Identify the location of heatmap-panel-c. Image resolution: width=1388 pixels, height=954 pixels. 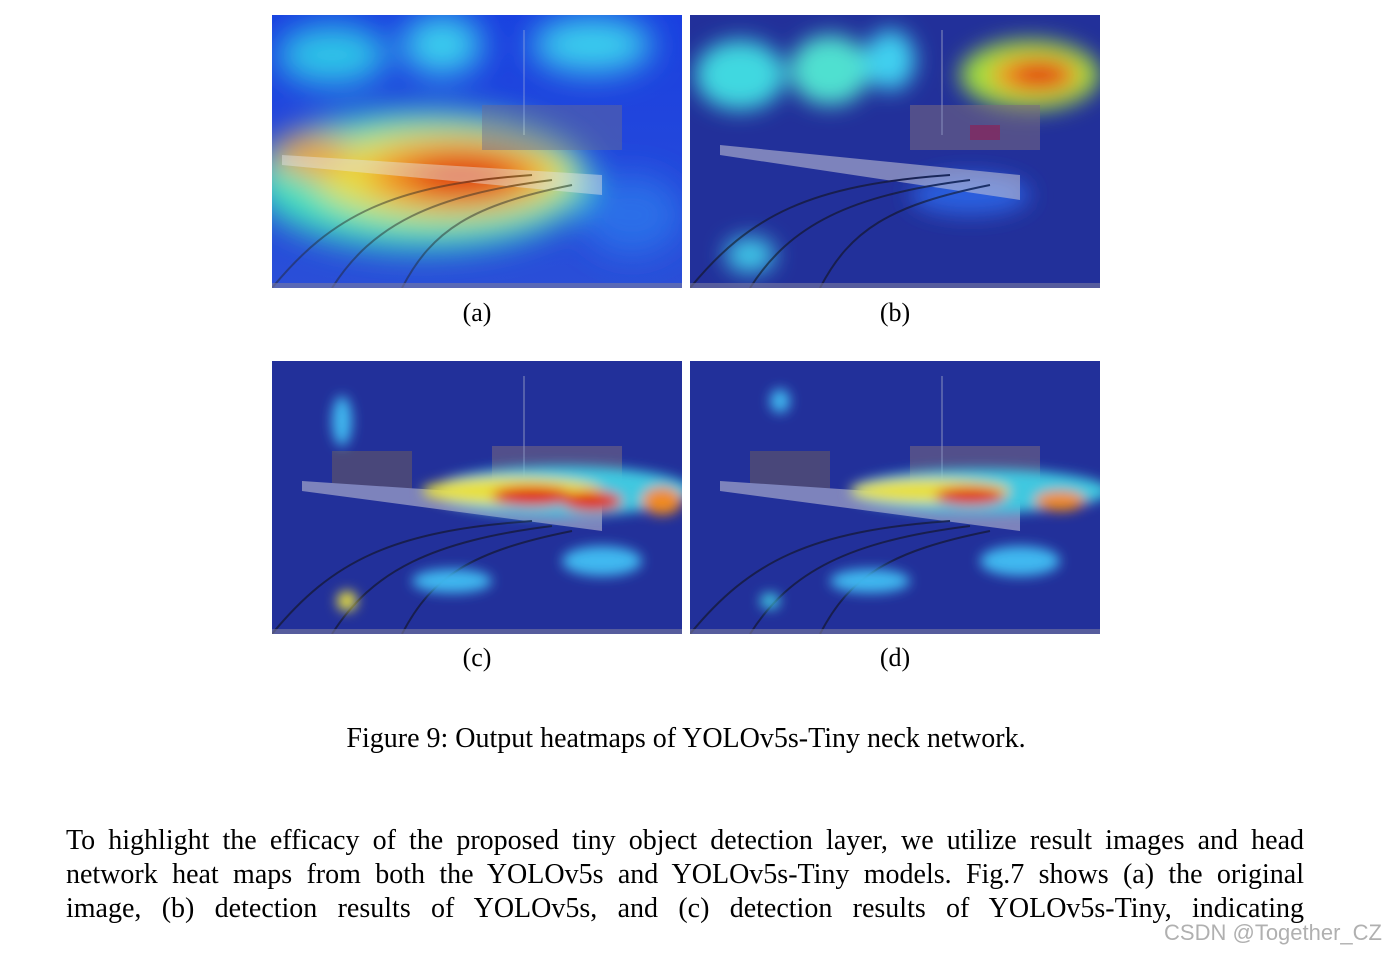
(477, 497).